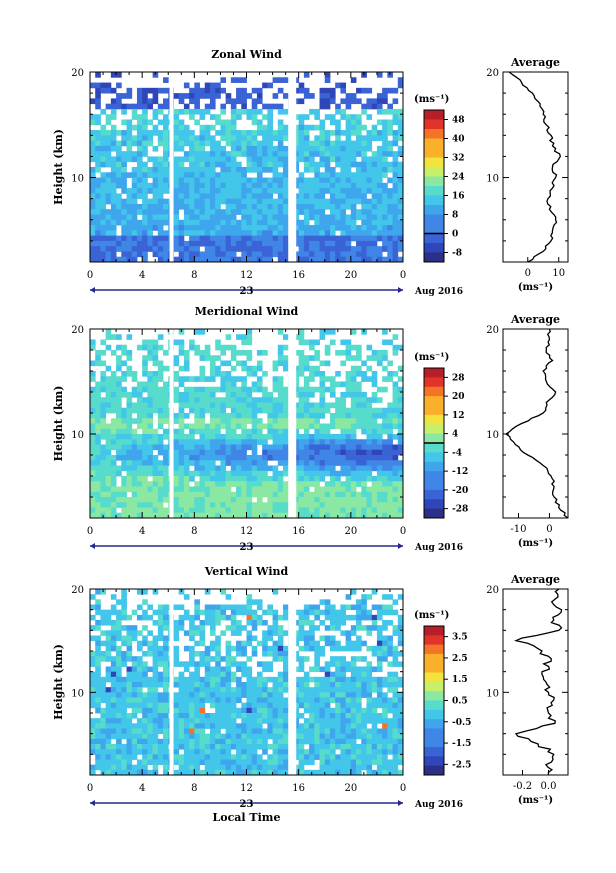  What do you see at coordinates (458, 416) in the screenshot?
I see `colorbar-tick-label: 12` at bounding box center [458, 416].